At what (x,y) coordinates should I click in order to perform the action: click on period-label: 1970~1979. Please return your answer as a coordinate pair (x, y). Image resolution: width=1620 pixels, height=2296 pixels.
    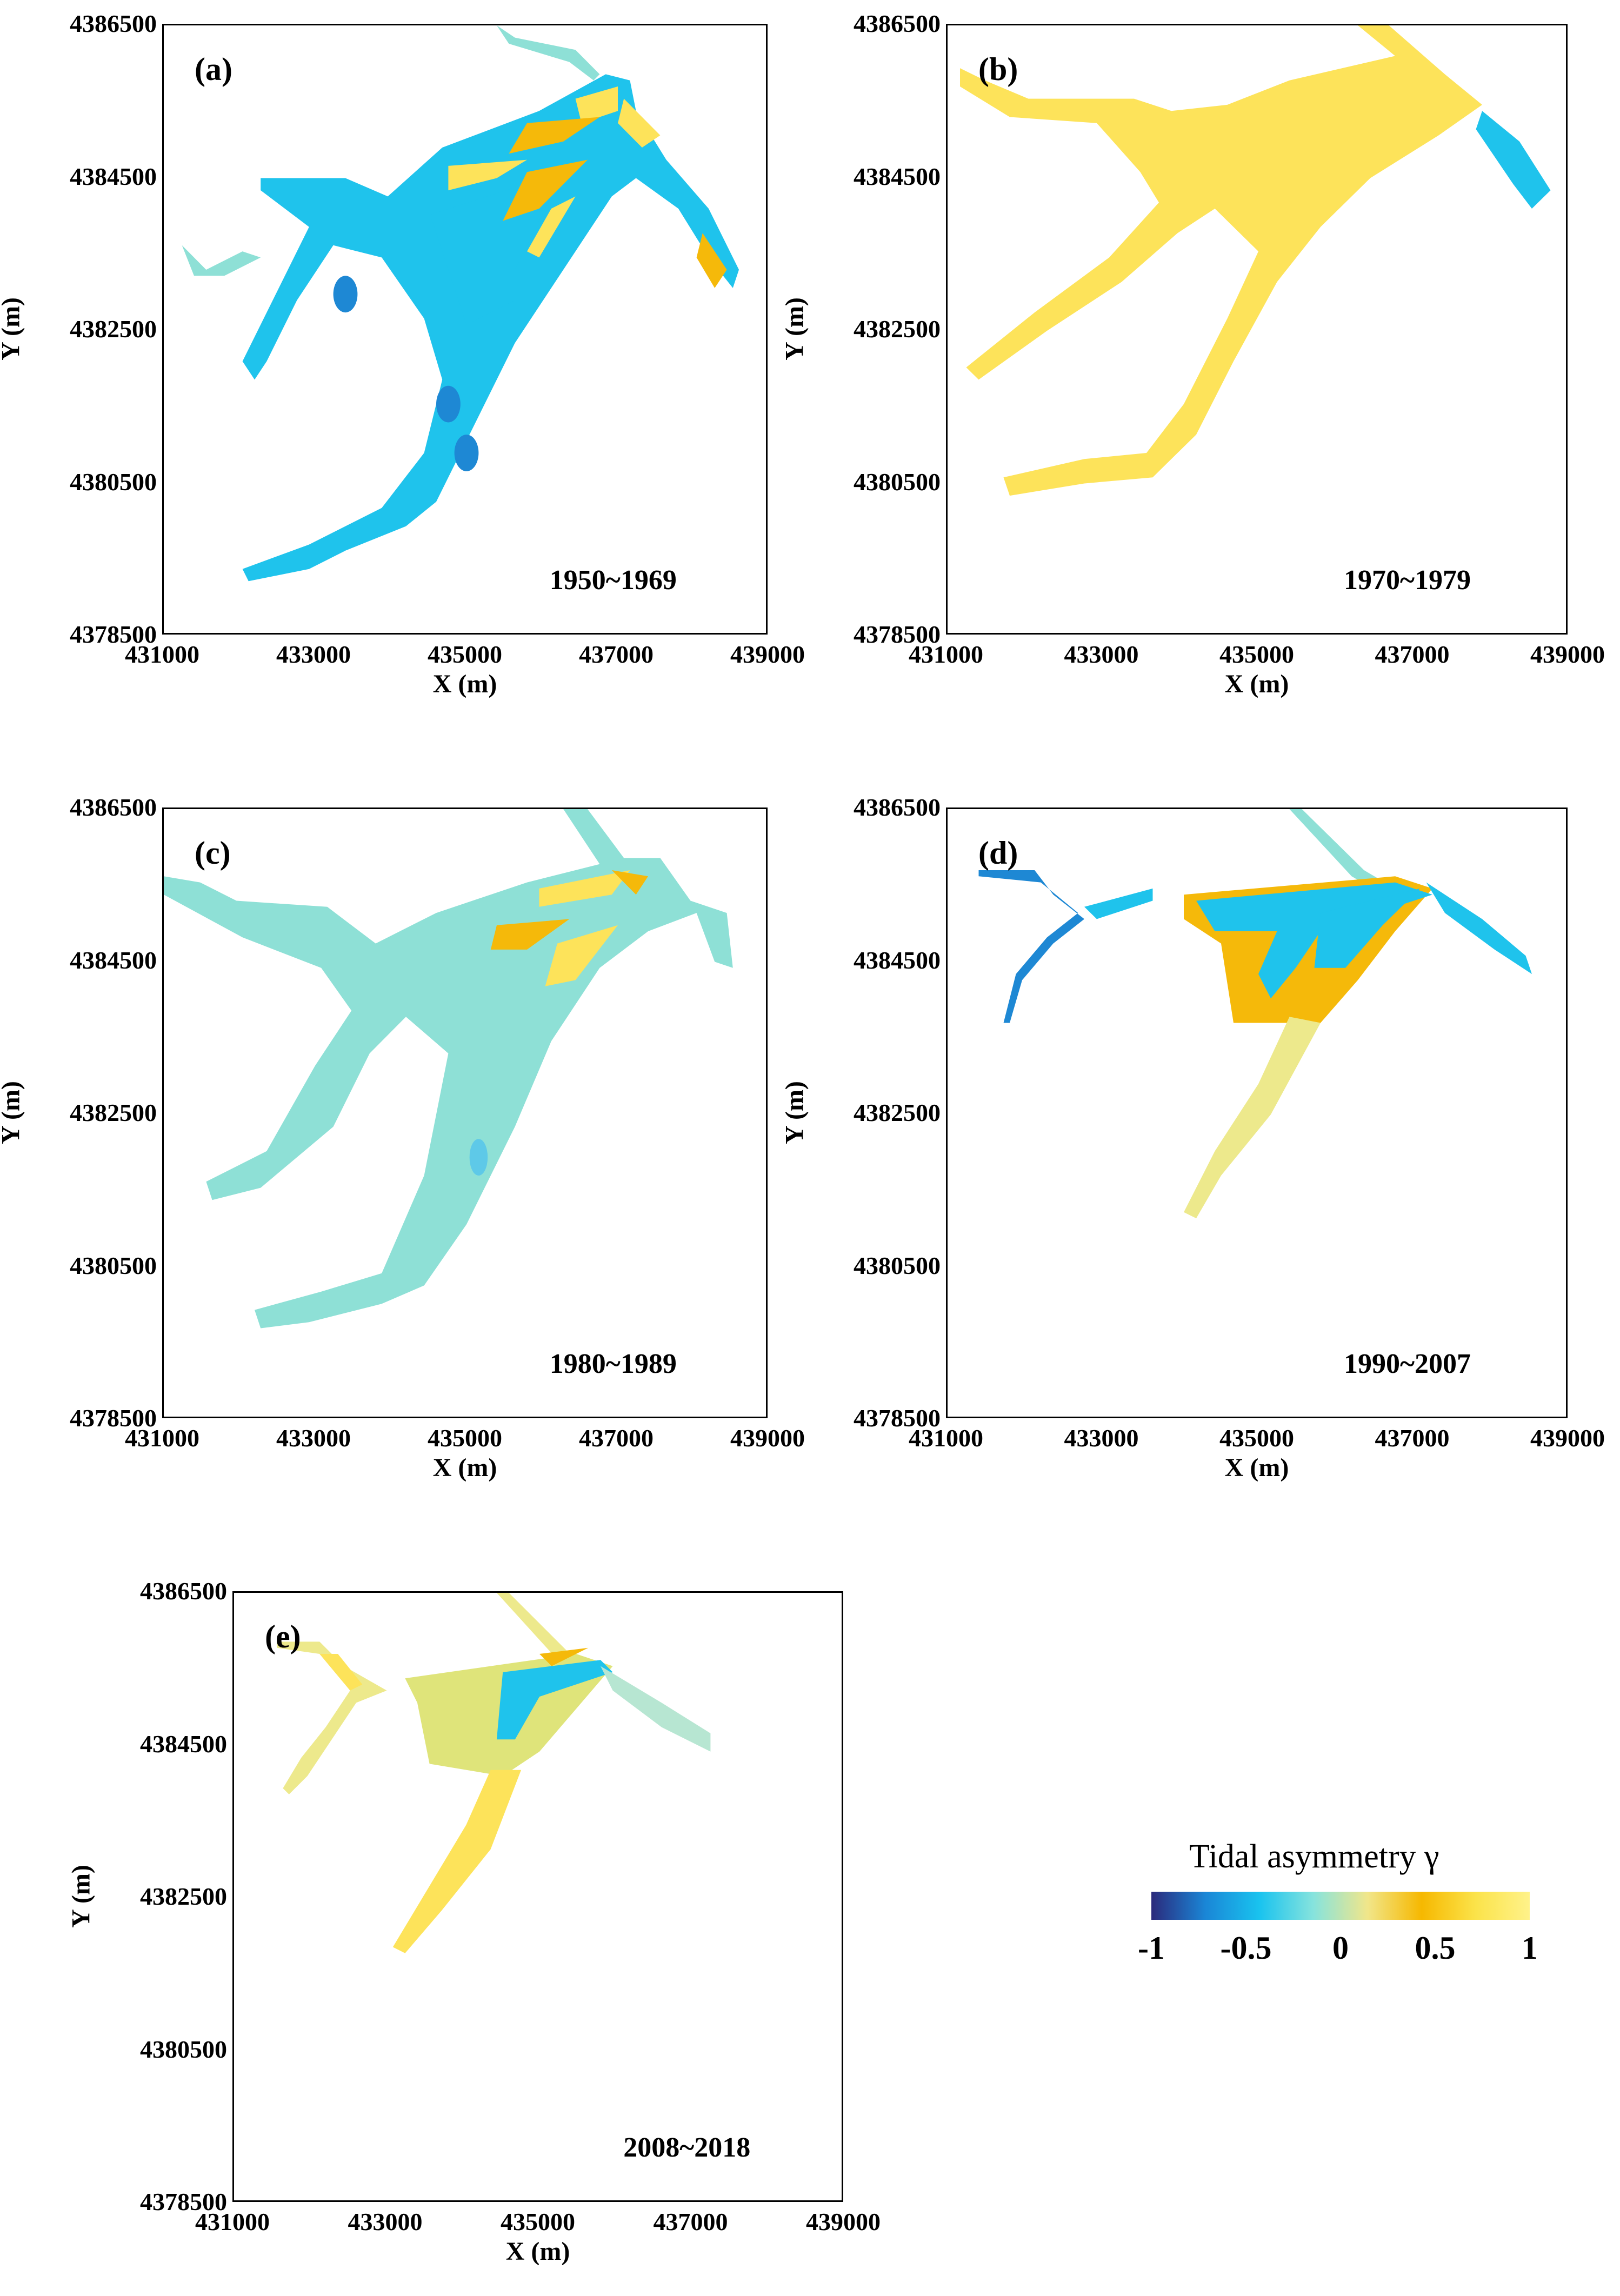
    Looking at the image, I should click on (1407, 580).